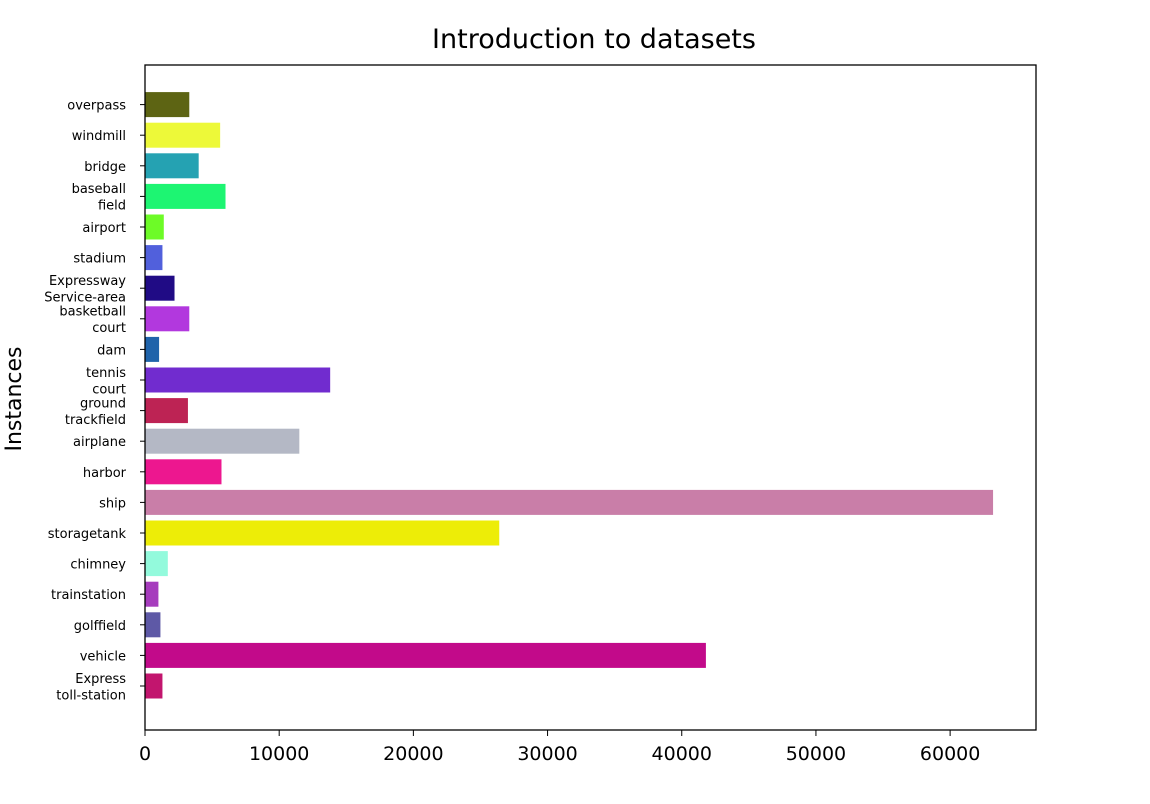 Image resolution: width=1150 pixels, height=804 pixels. I want to click on bar-ground-trackfield, so click(166, 411).